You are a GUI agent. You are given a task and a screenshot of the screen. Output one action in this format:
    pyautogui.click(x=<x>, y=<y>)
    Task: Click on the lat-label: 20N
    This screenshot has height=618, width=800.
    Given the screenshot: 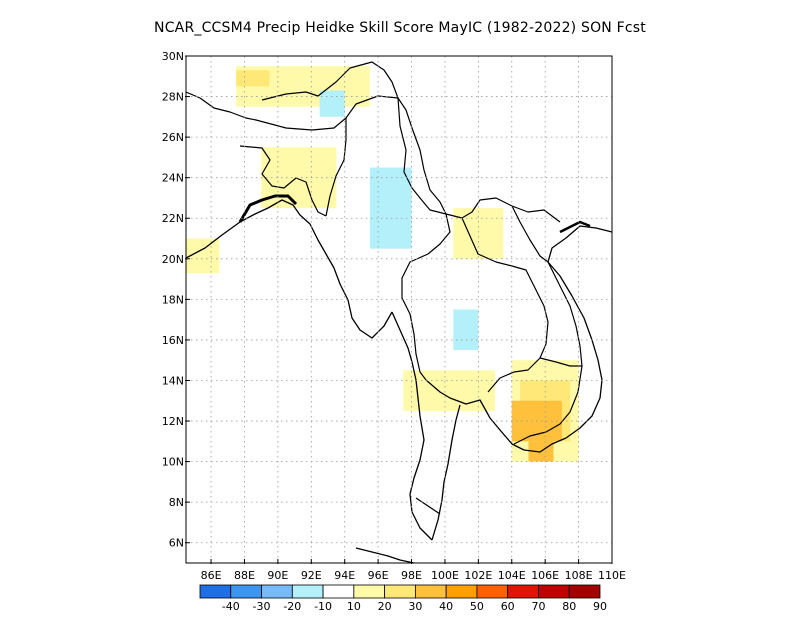 What is the action you would take?
    pyautogui.click(x=173, y=259)
    